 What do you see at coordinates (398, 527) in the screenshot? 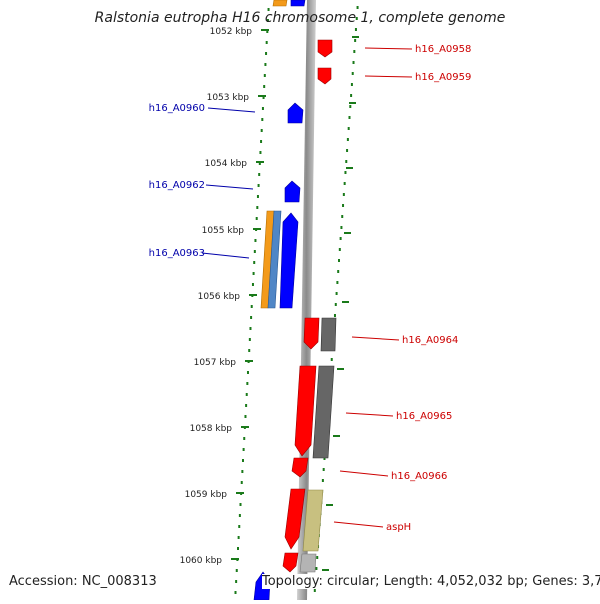
I see `gene-label-asph: aspH` at bounding box center [398, 527].